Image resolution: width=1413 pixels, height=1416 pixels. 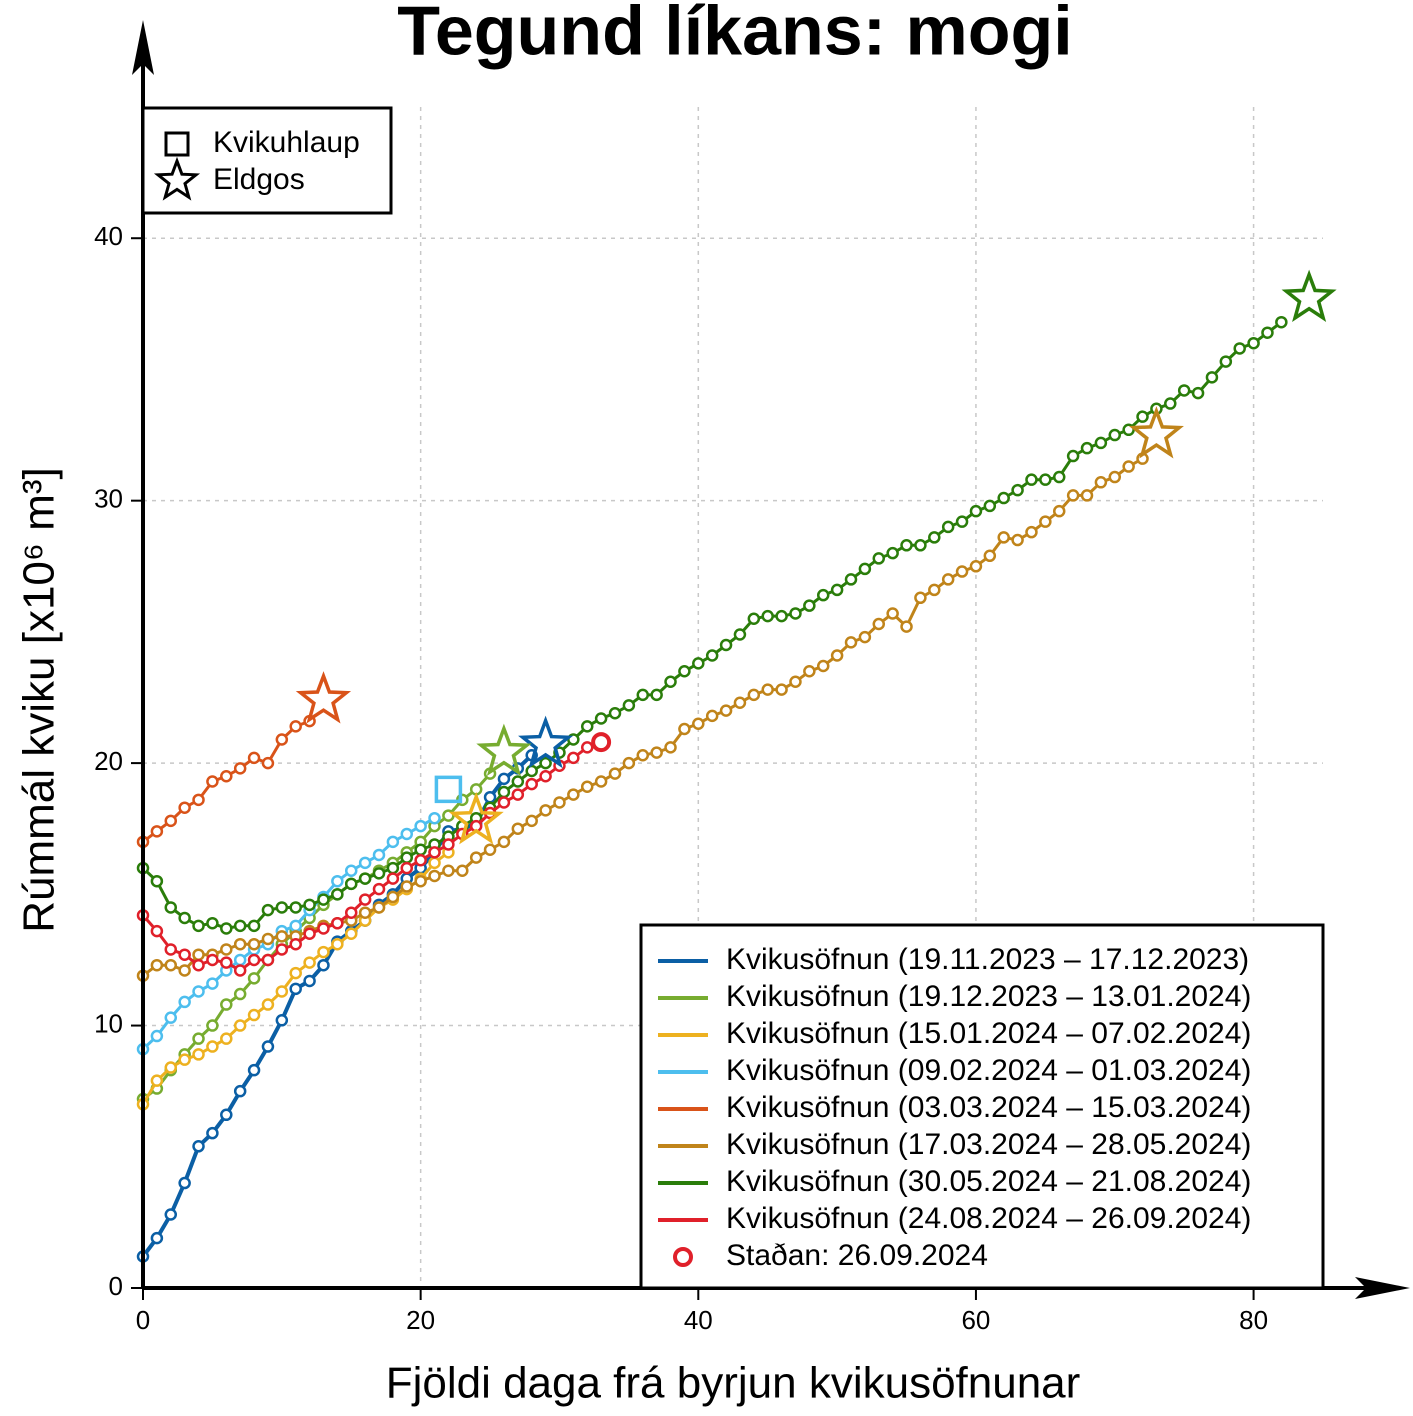 I want to click on square-marker, so click(x=448, y=789).